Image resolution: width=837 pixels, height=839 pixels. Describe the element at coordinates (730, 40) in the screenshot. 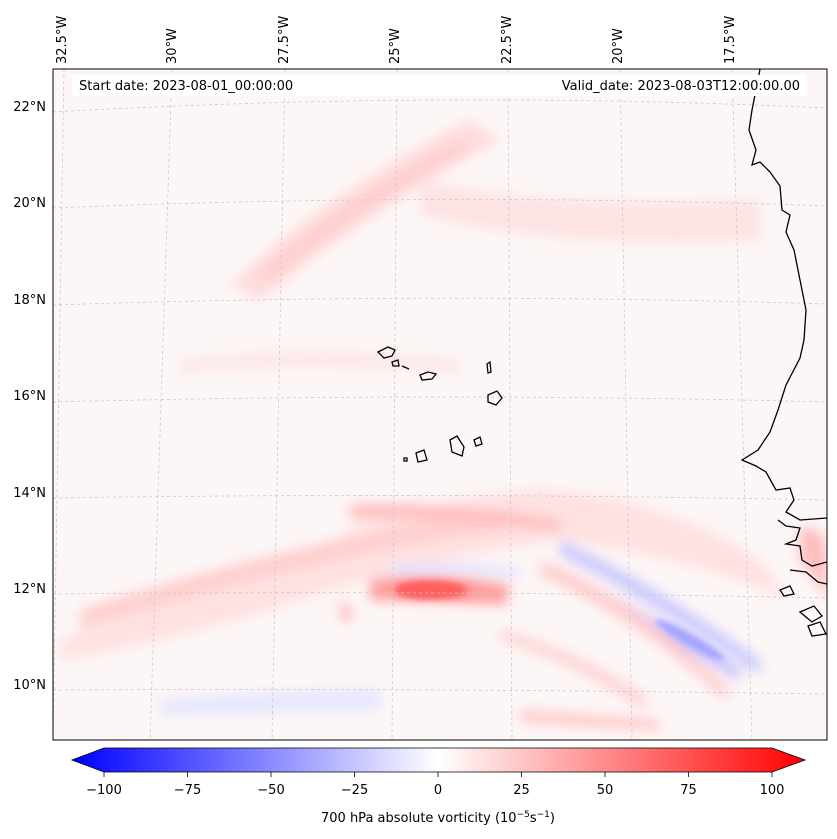

I see `lon-label-17.5W: 17.5°W` at that location.